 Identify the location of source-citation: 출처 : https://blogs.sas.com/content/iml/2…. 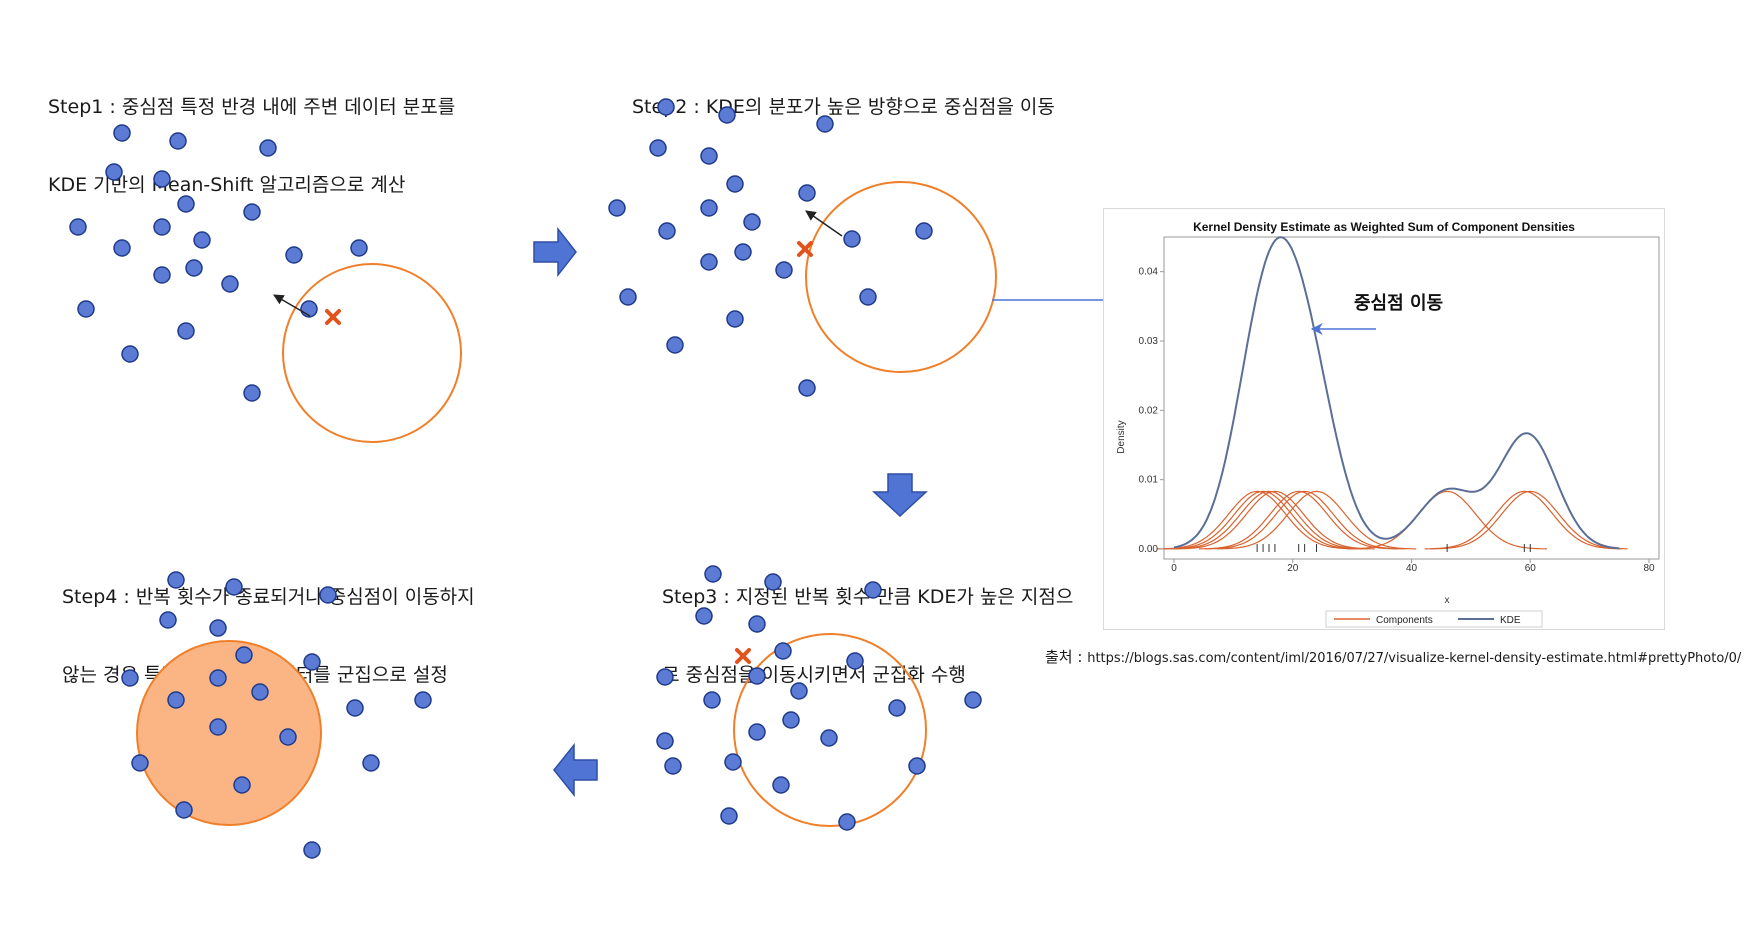
(1393, 656).